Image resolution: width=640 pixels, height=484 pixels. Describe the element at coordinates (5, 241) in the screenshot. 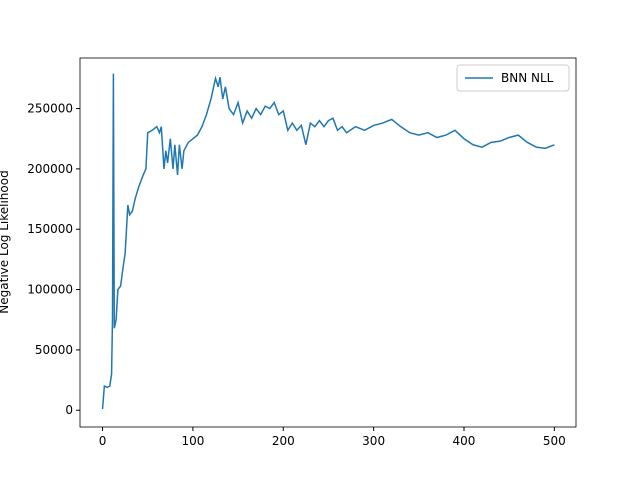

I see `y-axis-label: Negative Log Likelihood` at that location.